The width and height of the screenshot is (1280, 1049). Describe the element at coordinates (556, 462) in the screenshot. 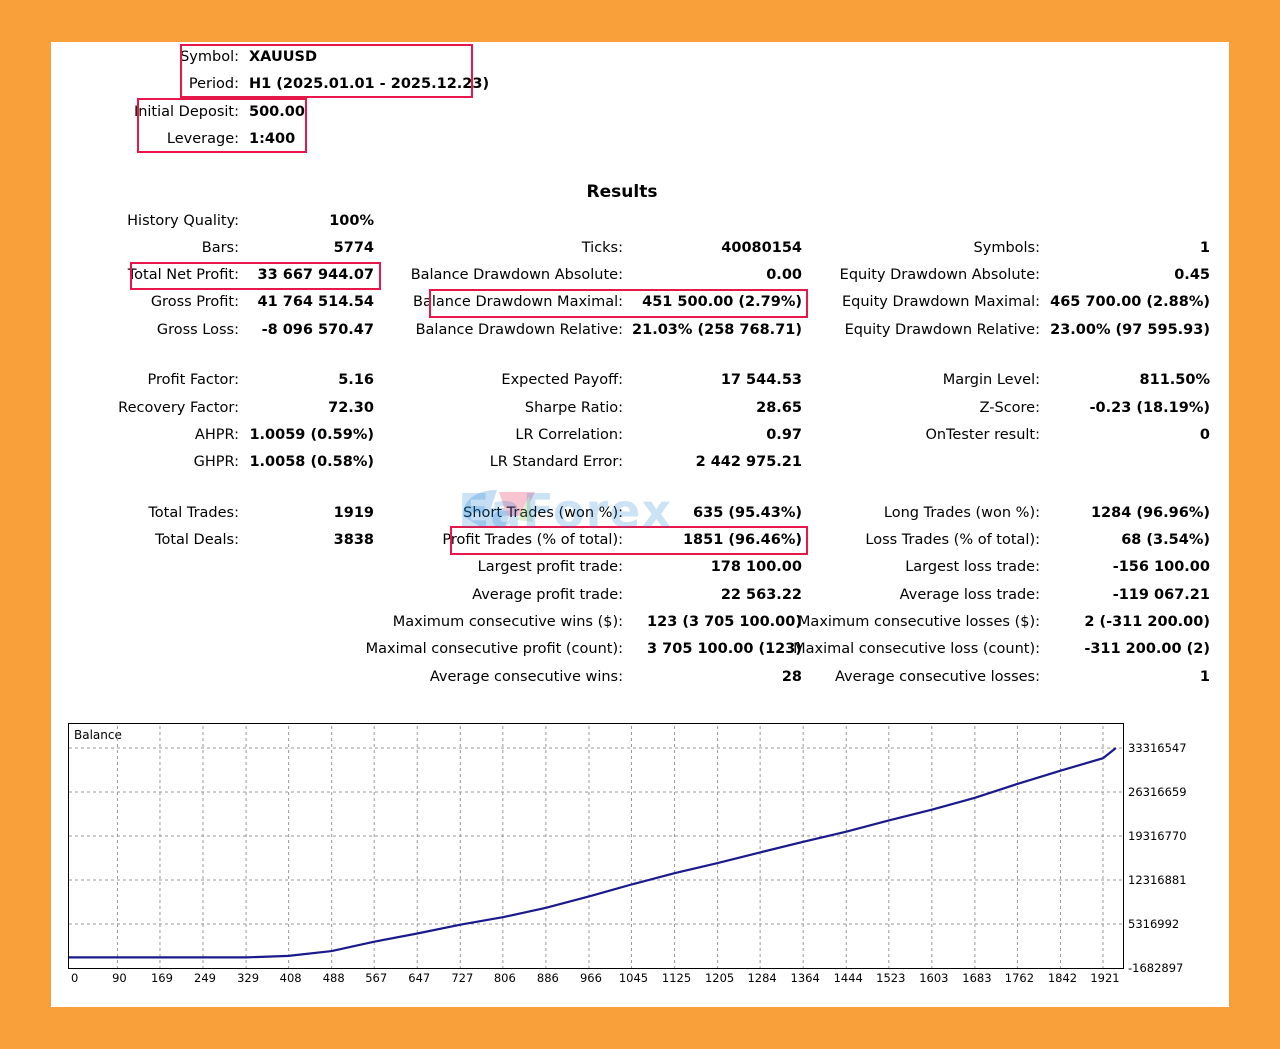

I see `lr-standard-error-label: LR Standard Error:` at that location.